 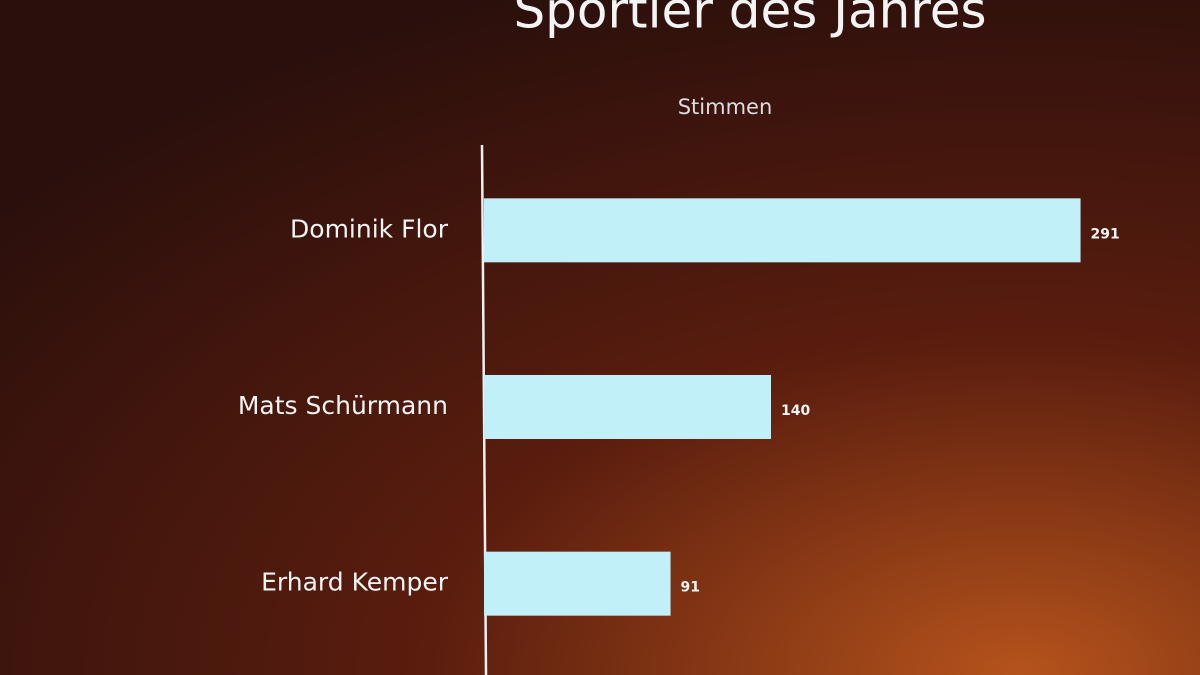 What do you see at coordinates (795, 411) in the screenshot?
I see `value-label: 140` at bounding box center [795, 411].